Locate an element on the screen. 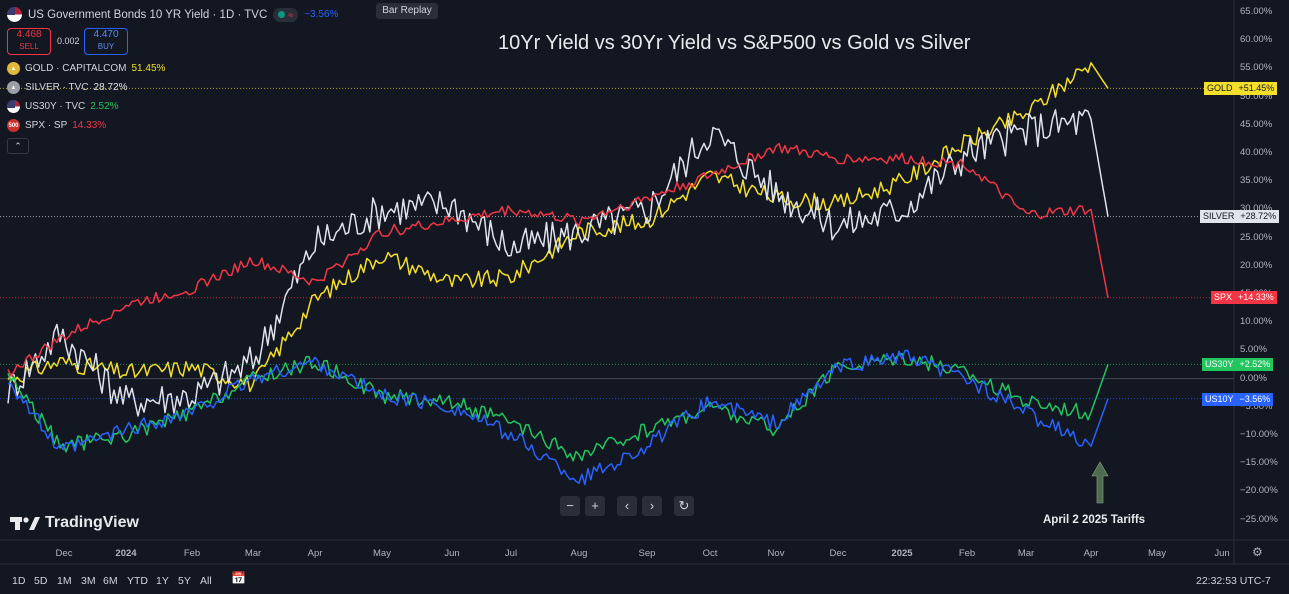  y-axis-tick-label: 45.00% is located at coordinates (1256, 124).